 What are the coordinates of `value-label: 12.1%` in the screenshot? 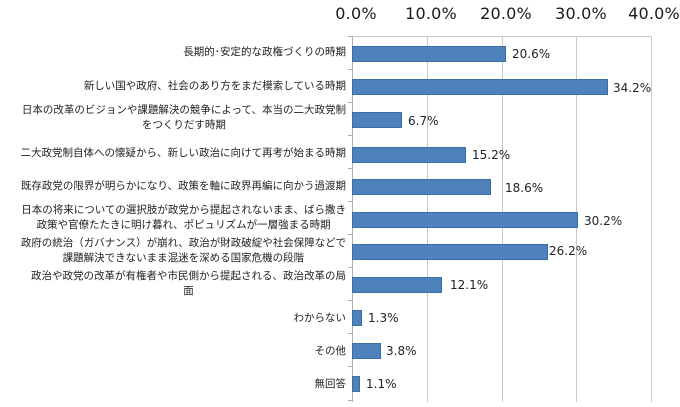 It's located at (469, 285).